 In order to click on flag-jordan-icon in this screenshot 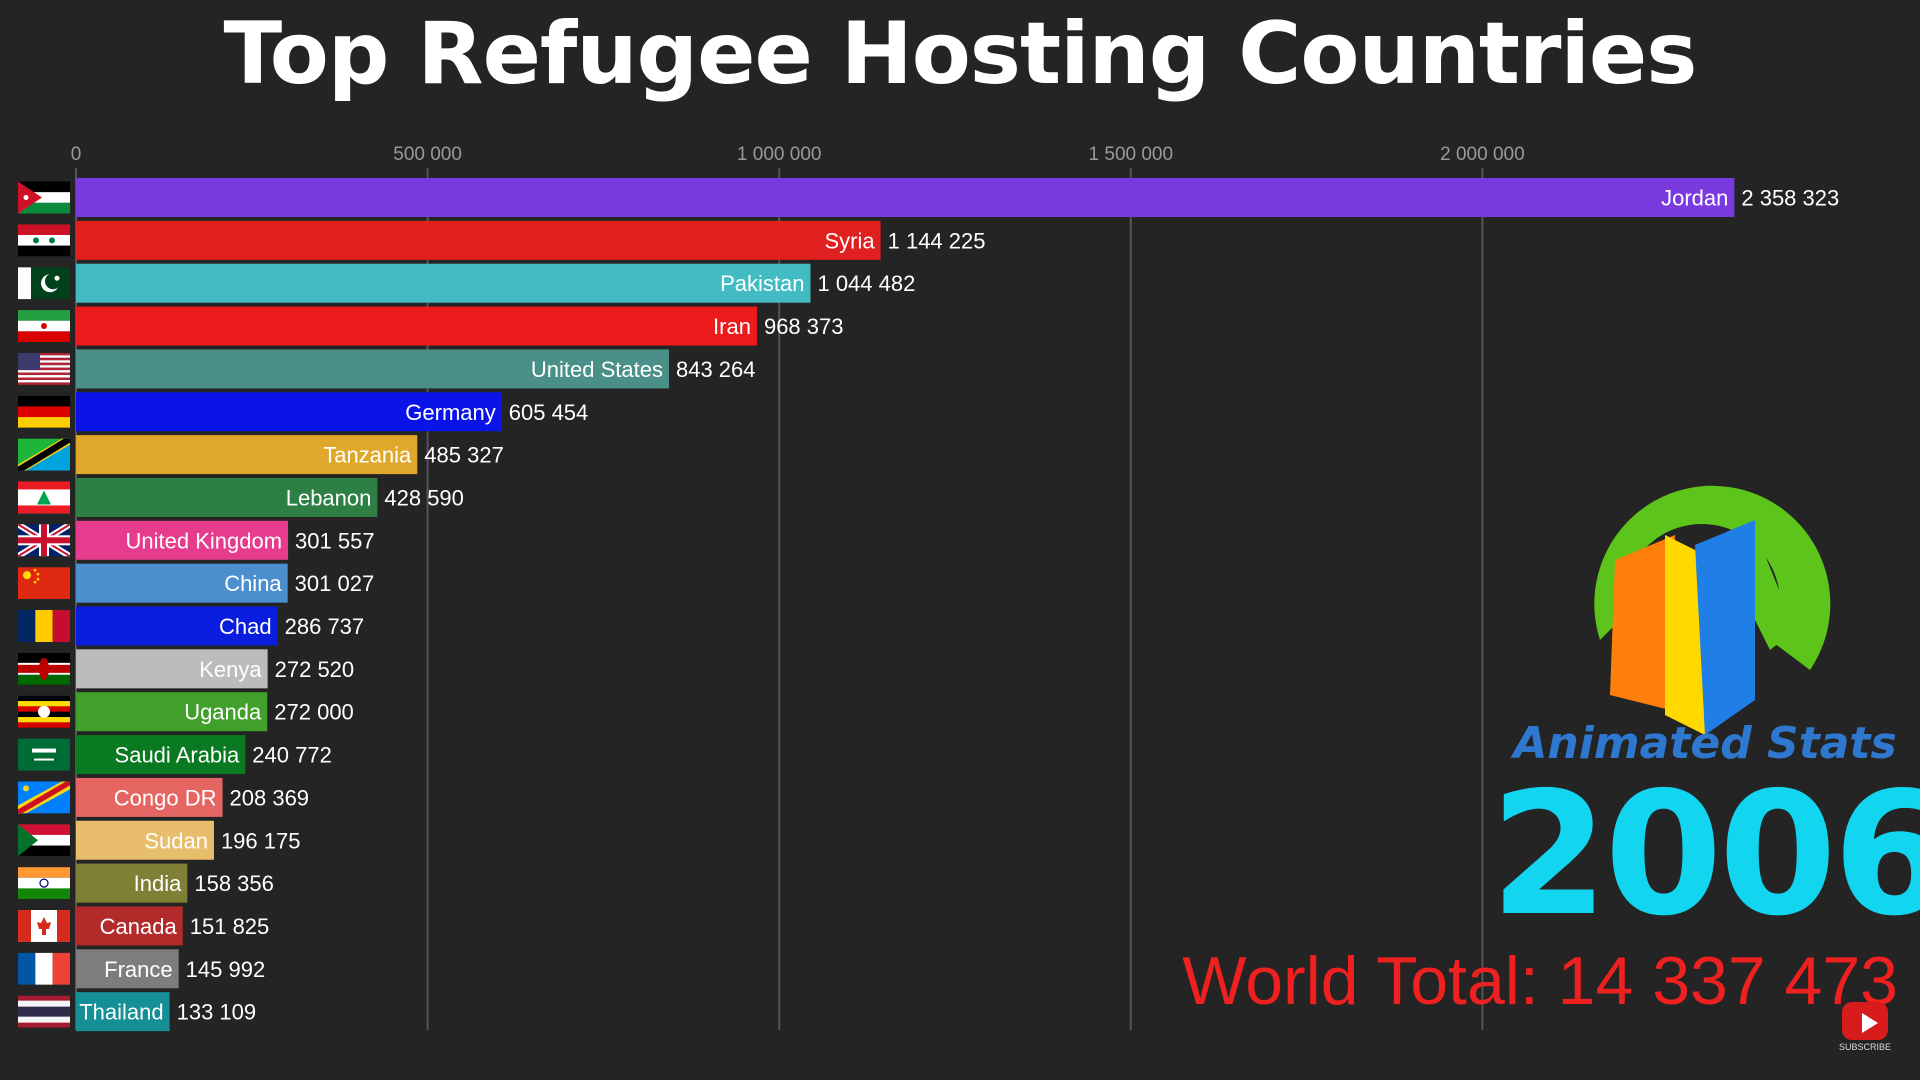, I will do `click(44, 197)`.